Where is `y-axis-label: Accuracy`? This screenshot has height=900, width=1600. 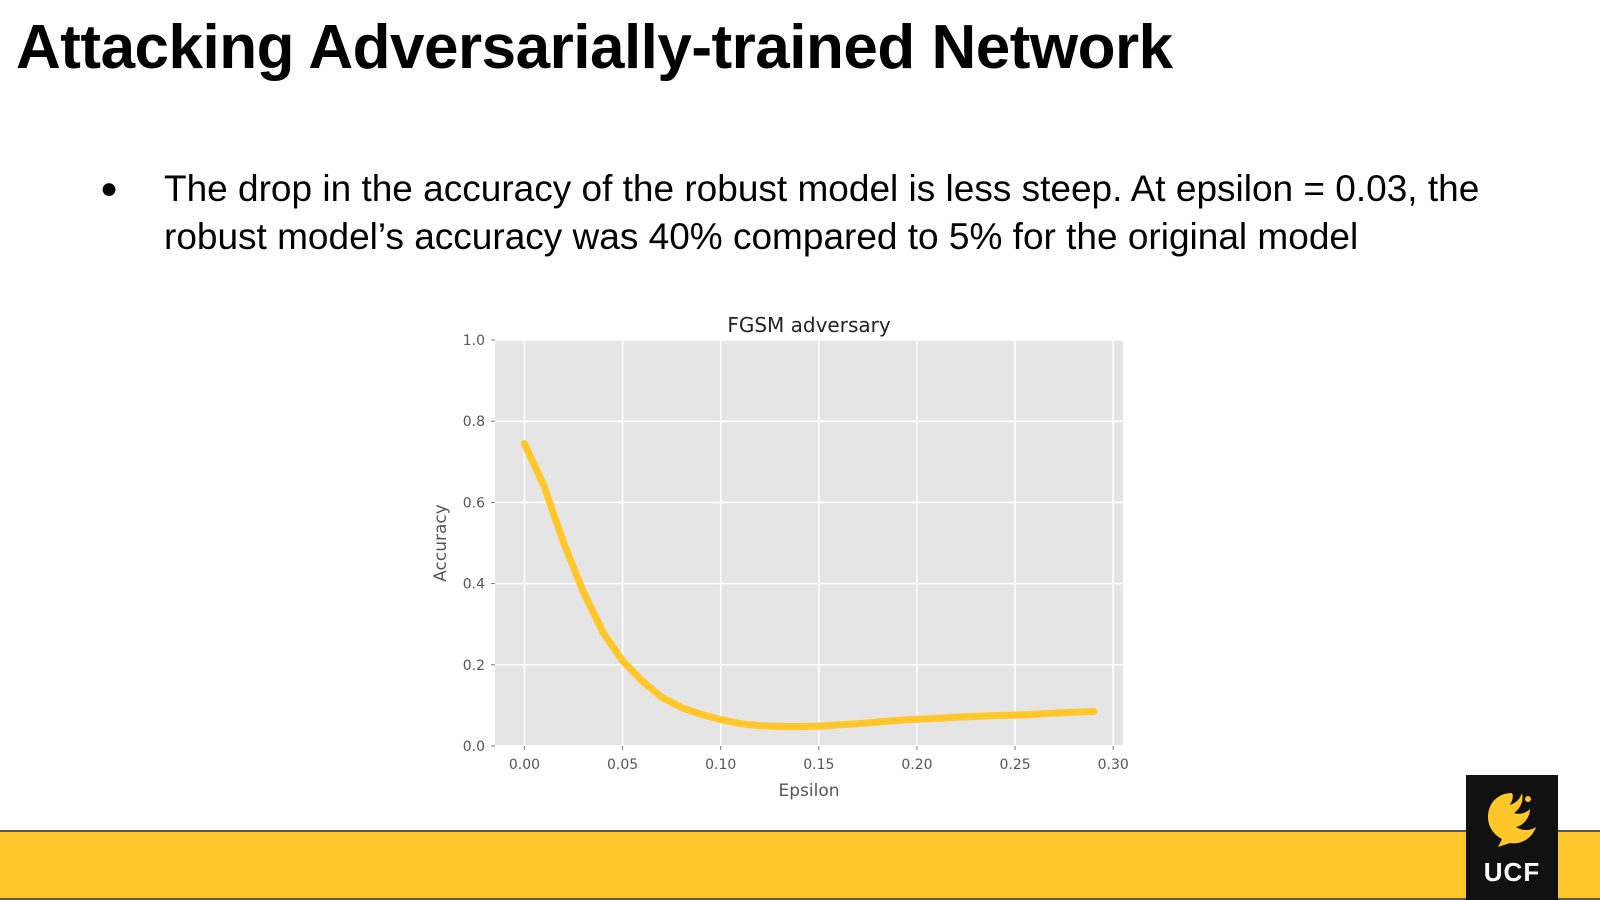
y-axis-label: Accuracy is located at coordinates (441, 543).